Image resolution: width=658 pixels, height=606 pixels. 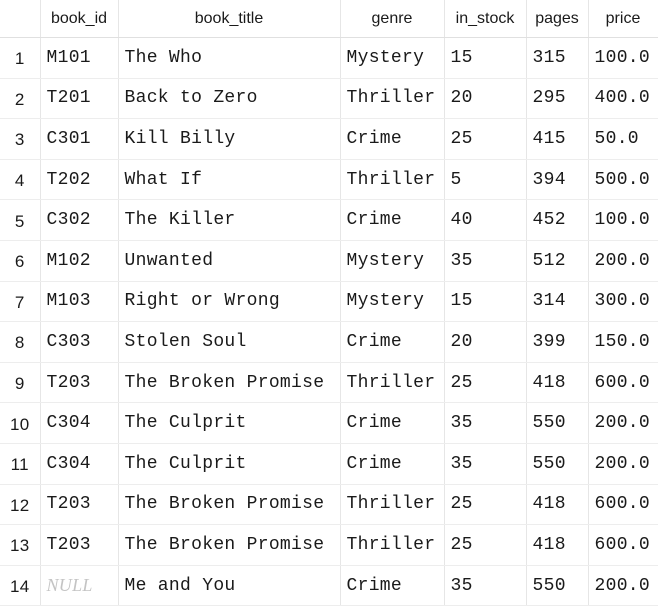 I want to click on cell-book-id: M102, so click(x=79, y=261).